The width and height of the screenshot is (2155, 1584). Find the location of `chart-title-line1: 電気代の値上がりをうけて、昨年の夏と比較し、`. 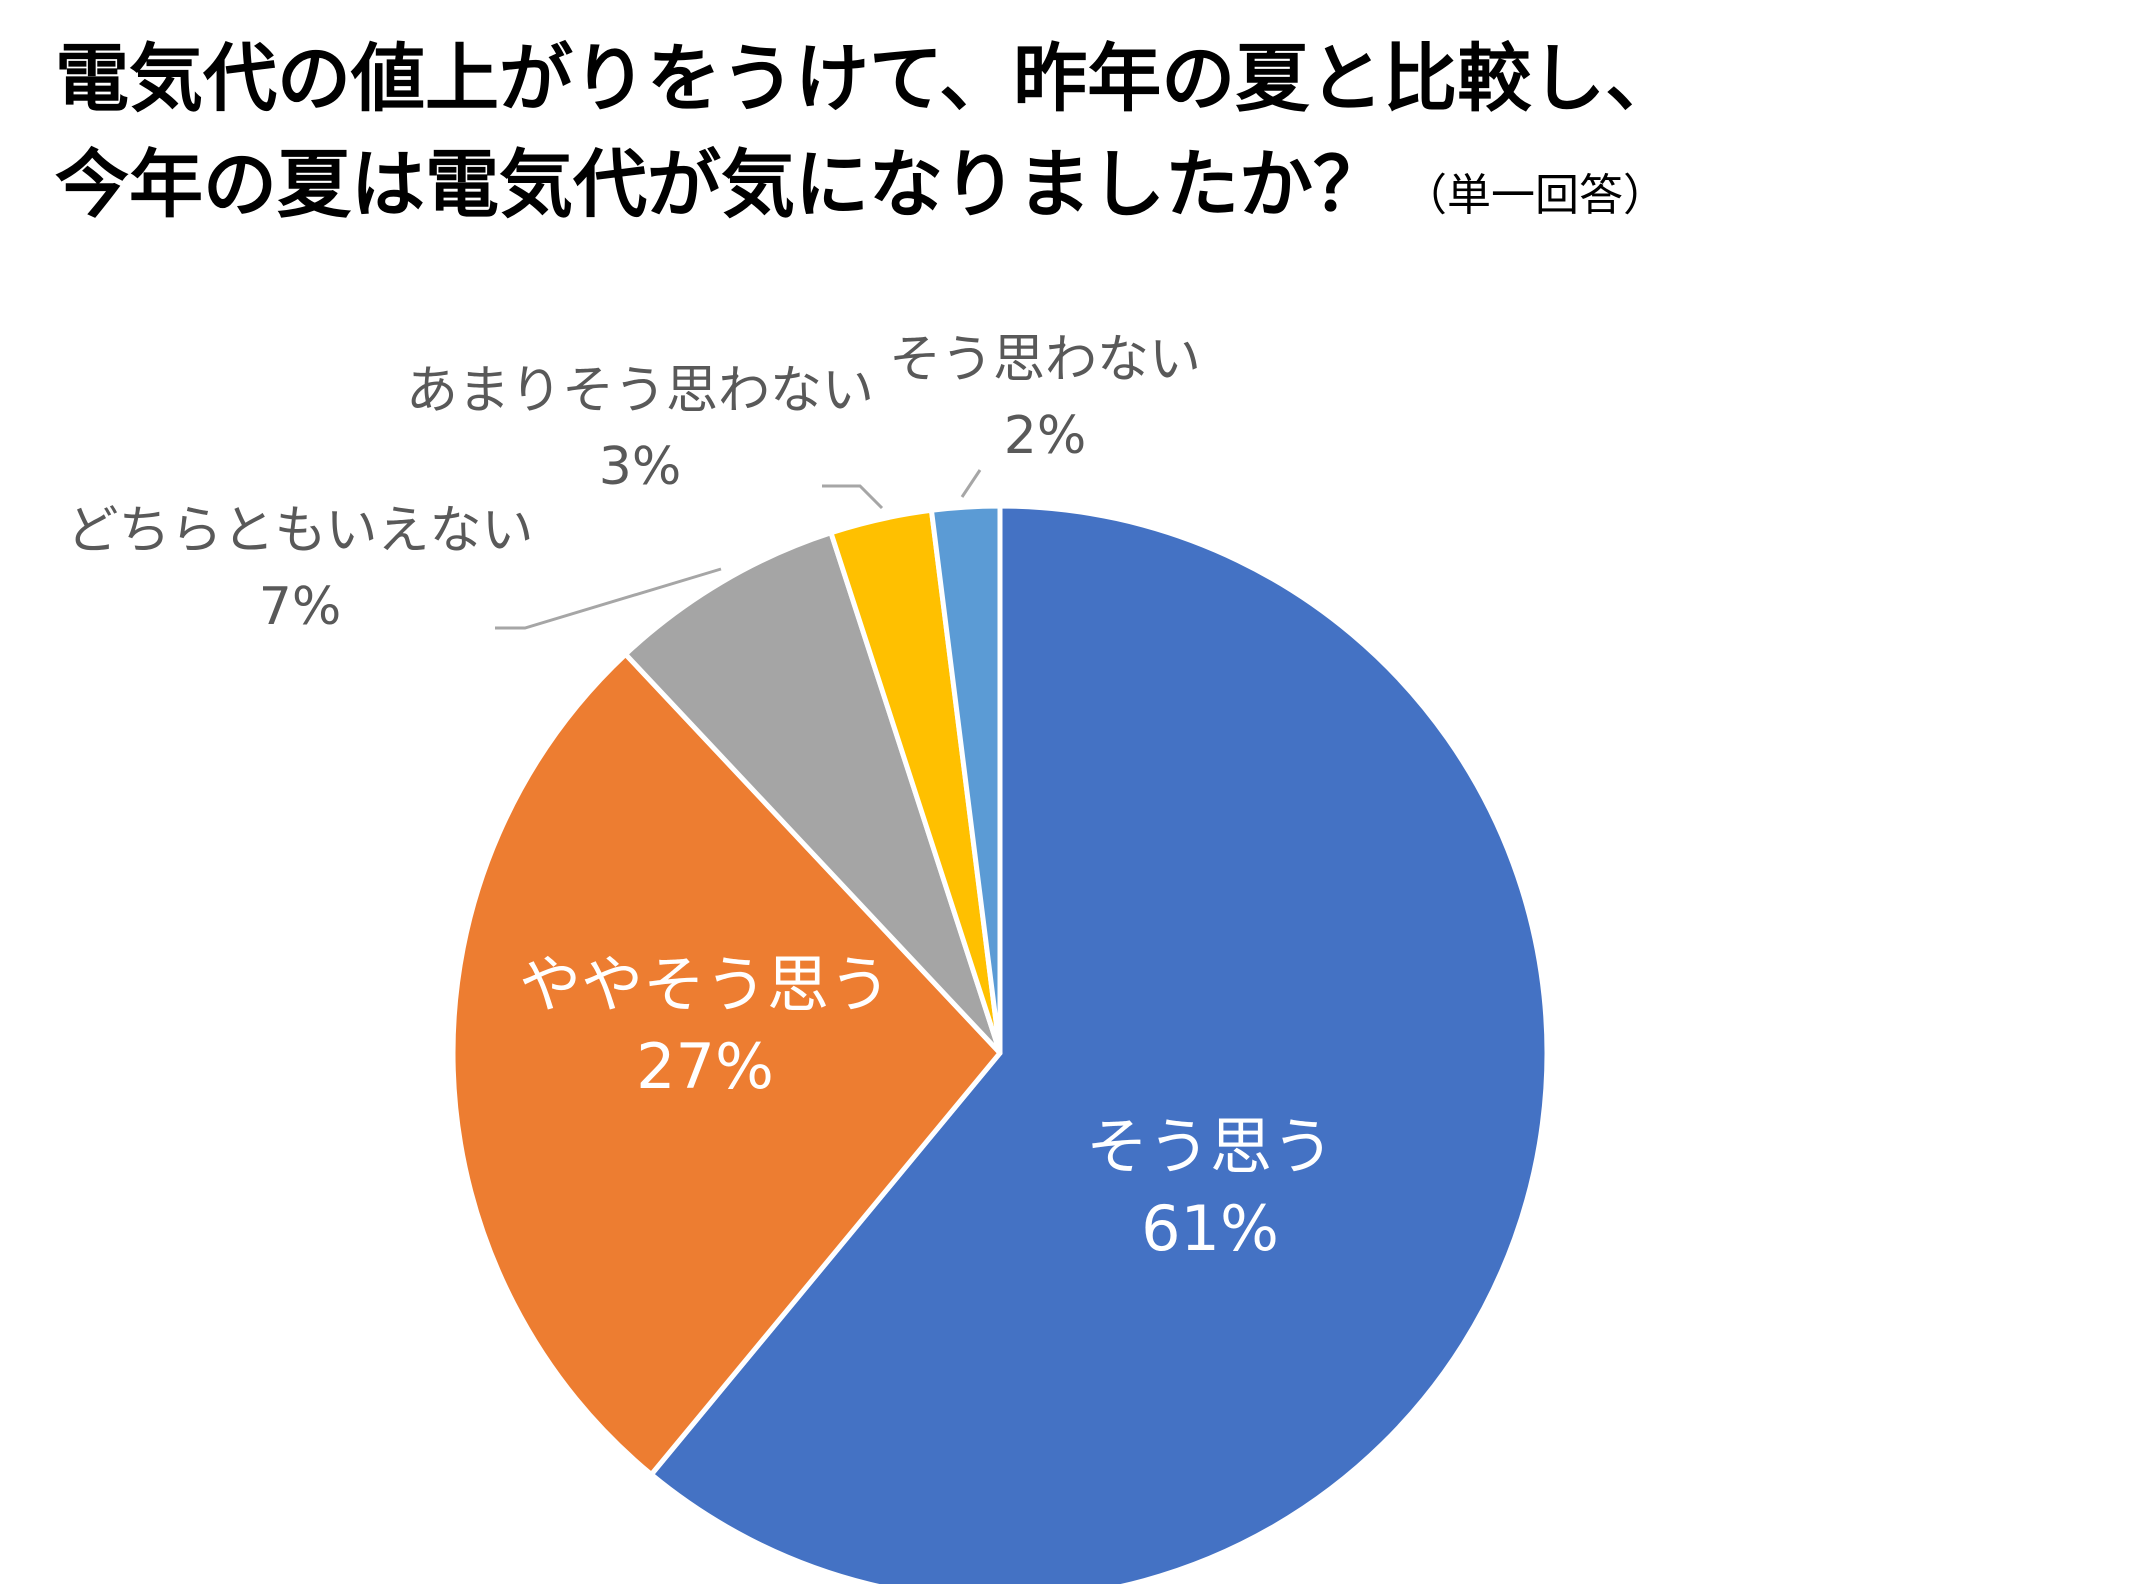

chart-title-line1: 電気代の値上がりをうけて、昨年の夏と比較し、 is located at coordinates (867, 79).